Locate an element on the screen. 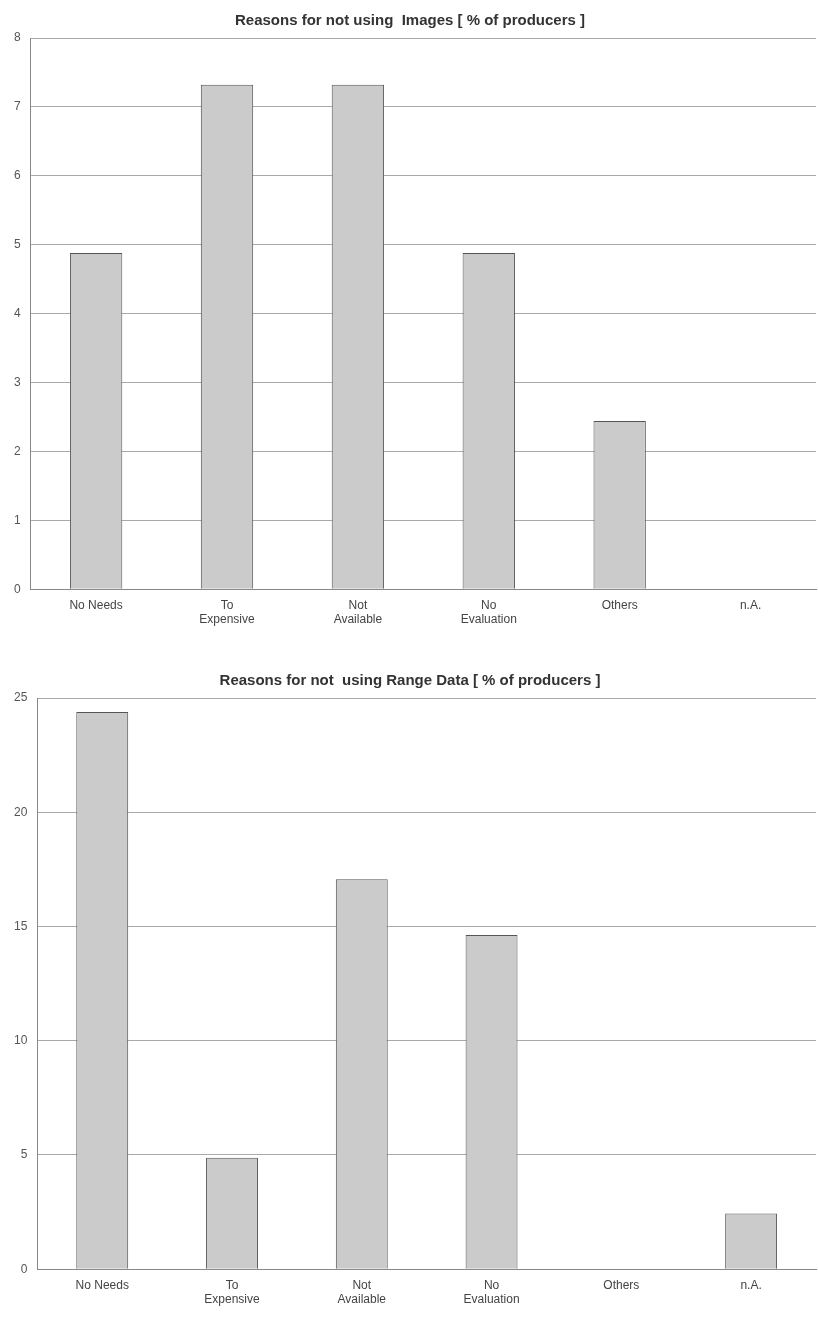 The image size is (818, 1329). y-tick-label: 8 is located at coordinates (17, 37).